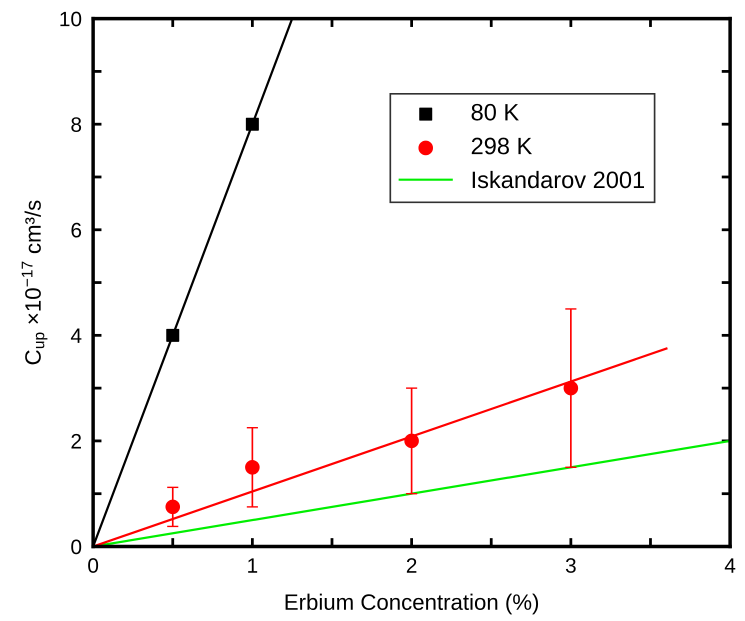  Describe the element at coordinates (253, 565) in the screenshot. I see `x-tick-label: 1` at that location.